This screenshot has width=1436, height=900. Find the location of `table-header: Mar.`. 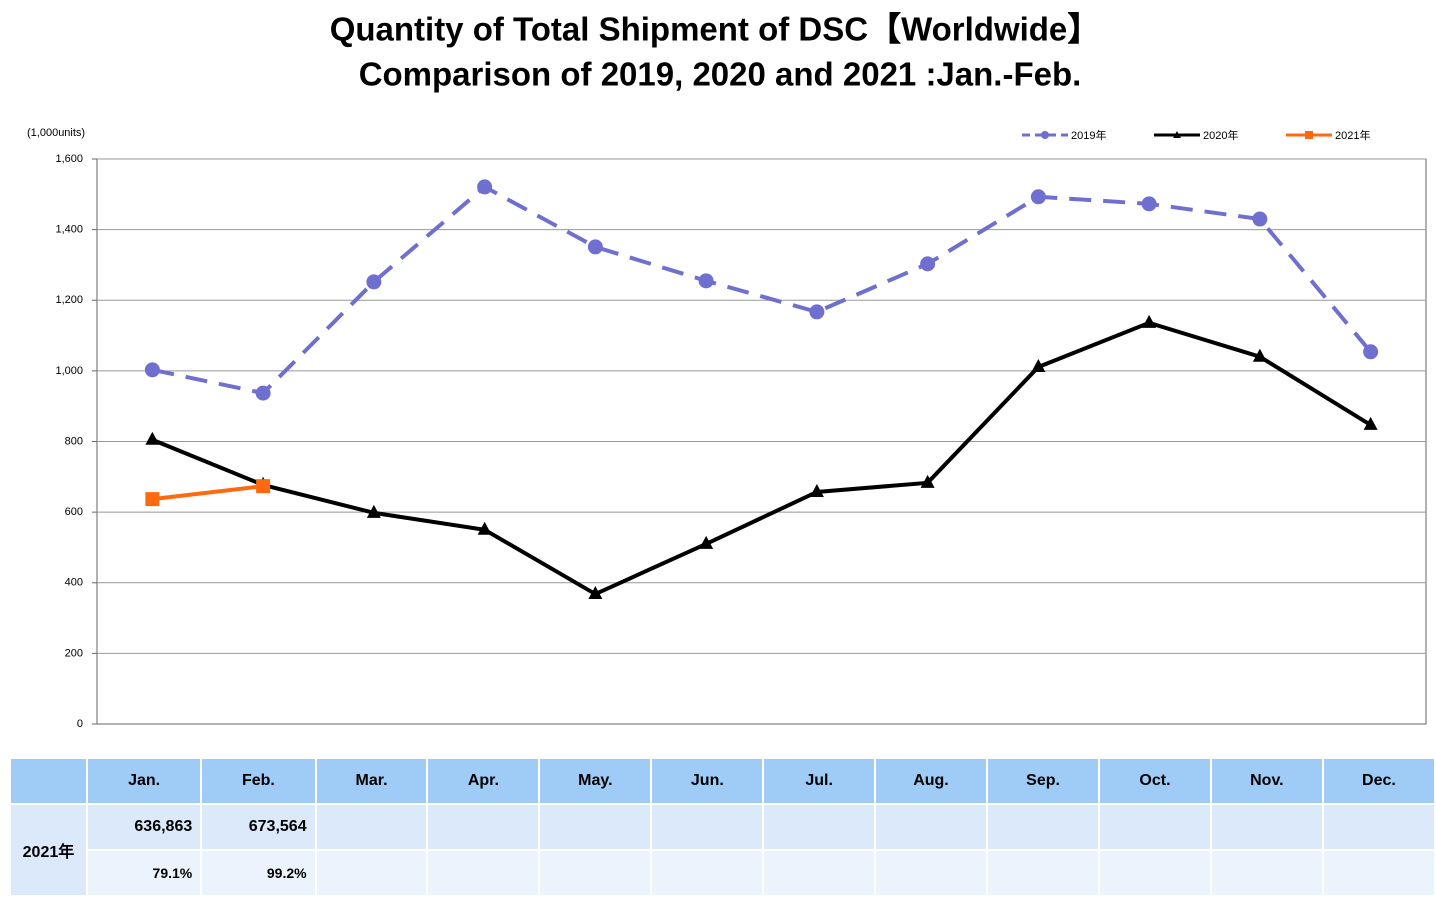

table-header: Mar. is located at coordinates (371, 781).